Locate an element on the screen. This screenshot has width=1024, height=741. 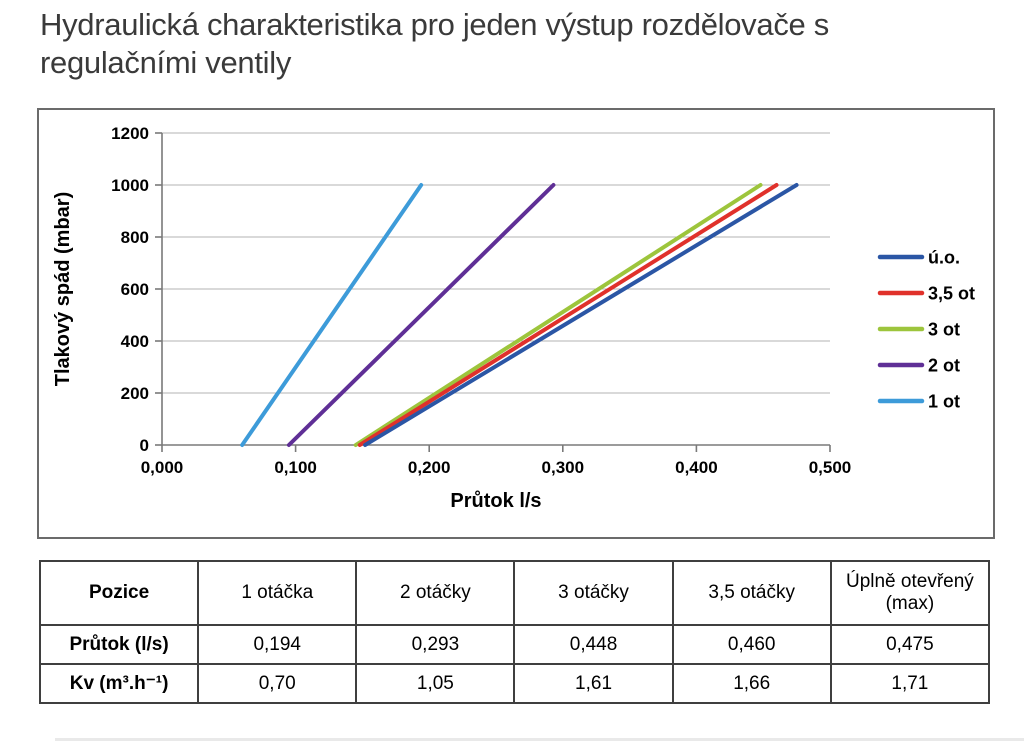
table-row-label: Kv (m³.h⁻¹) is located at coordinates (119, 683).